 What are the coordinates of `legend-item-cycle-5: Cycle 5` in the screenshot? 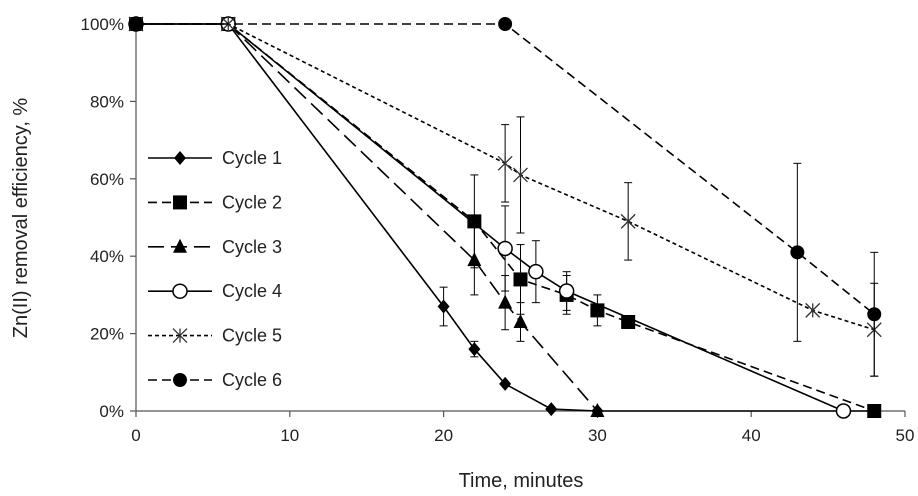 It's located at (215, 336).